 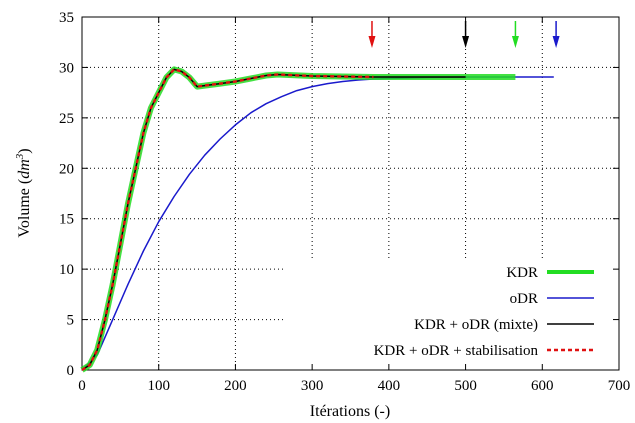 What do you see at coordinates (524, 299) in the screenshot?
I see `legend-label-odr: oDR` at bounding box center [524, 299].